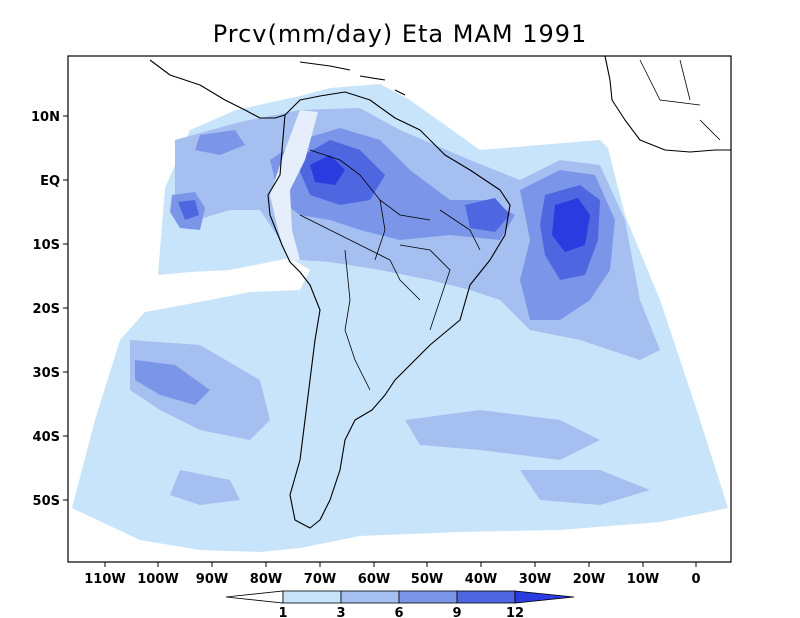 Image resolution: width=800 pixels, height=618 pixels. I want to click on caribbean-islands, so click(352, 78).